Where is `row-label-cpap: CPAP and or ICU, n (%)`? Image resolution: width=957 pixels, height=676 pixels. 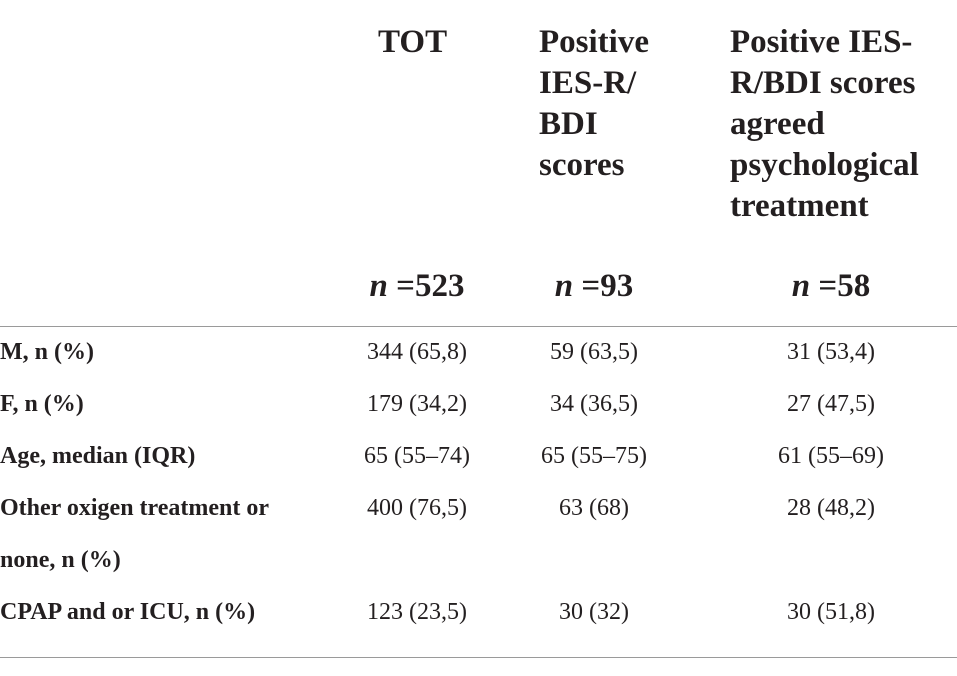 row-label-cpap: CPAP and or ICU, n (%) is located at coordinates (128, 612).